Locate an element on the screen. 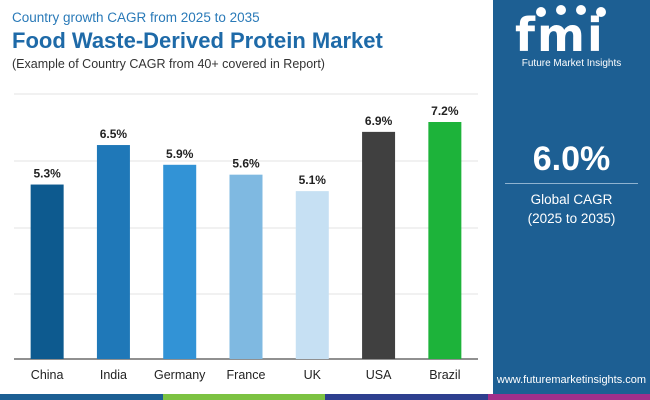 This screenshot has width=650, height=400. global-cagr-label: Global CAGR (2025 to 2035) is located at coordinates (571, 209).